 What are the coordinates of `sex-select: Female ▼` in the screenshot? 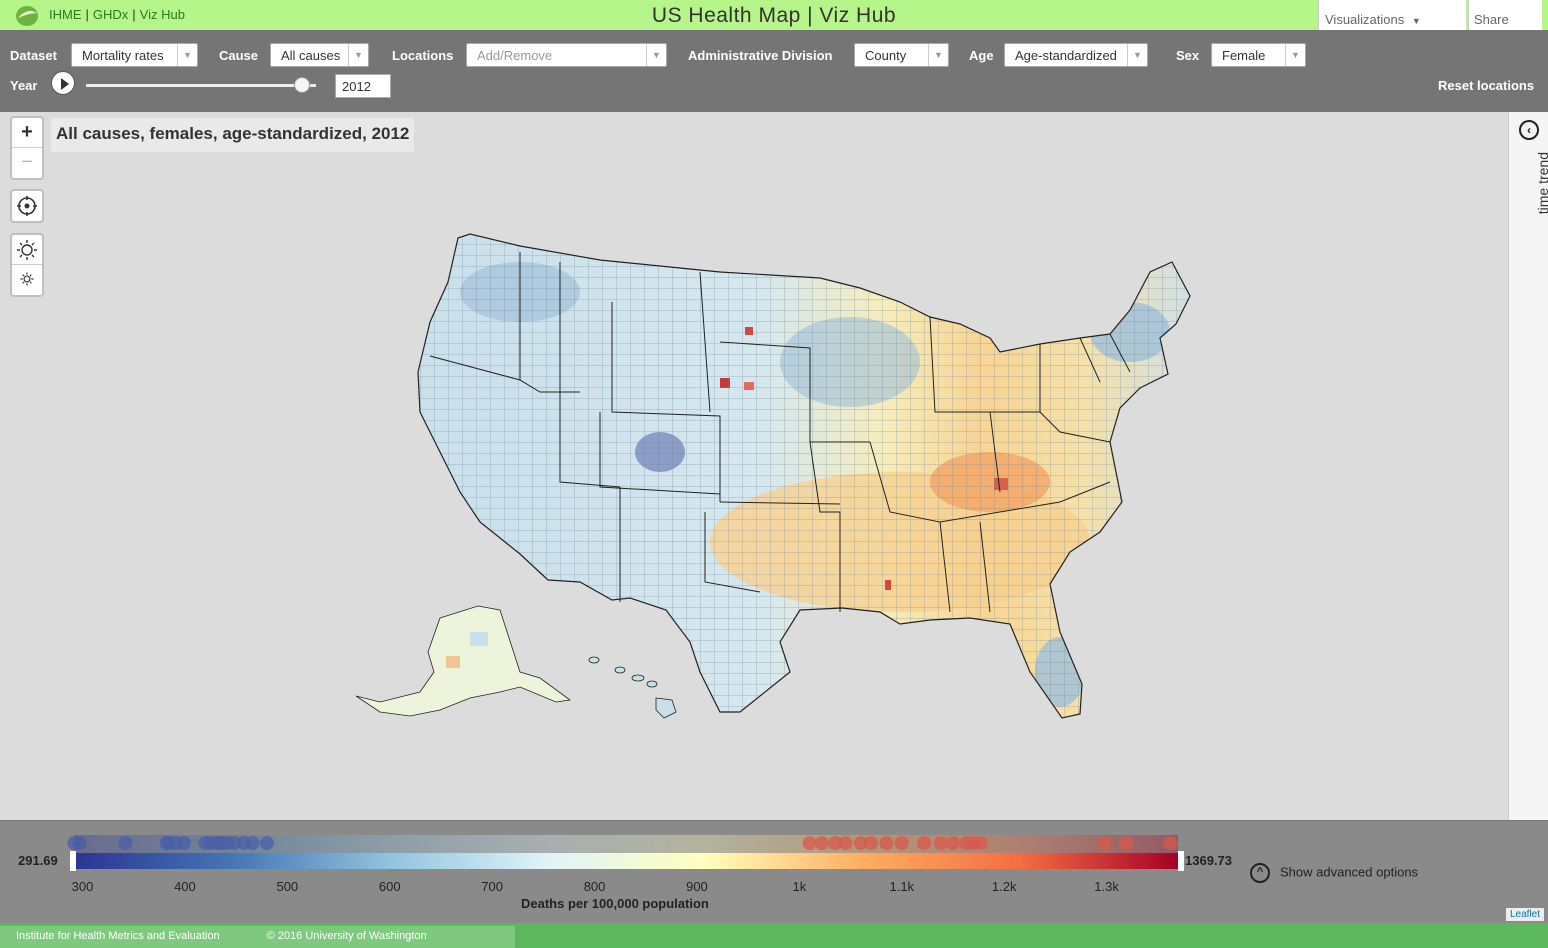 It's located at (1258, 55).